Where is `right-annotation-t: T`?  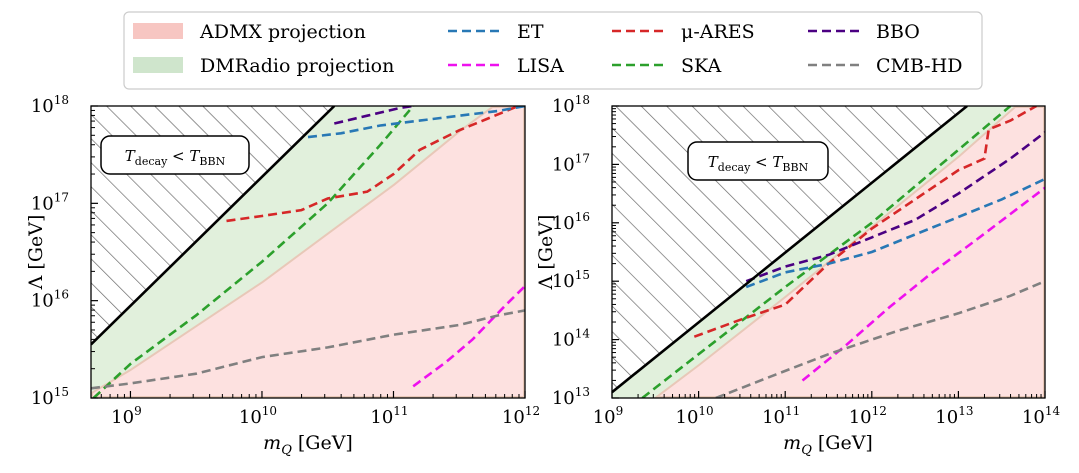
right-annotation-t: T is located at coordinates (713, 162).